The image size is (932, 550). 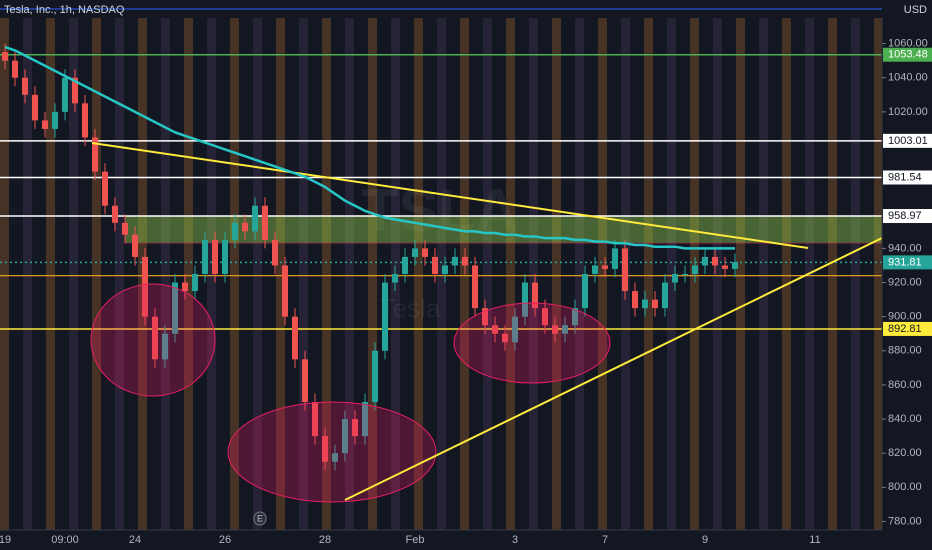 What do you see at coordinates (410, 308) in the screenshot?
I see `watermark-name: Tesla` at bounding box center [410, 308].